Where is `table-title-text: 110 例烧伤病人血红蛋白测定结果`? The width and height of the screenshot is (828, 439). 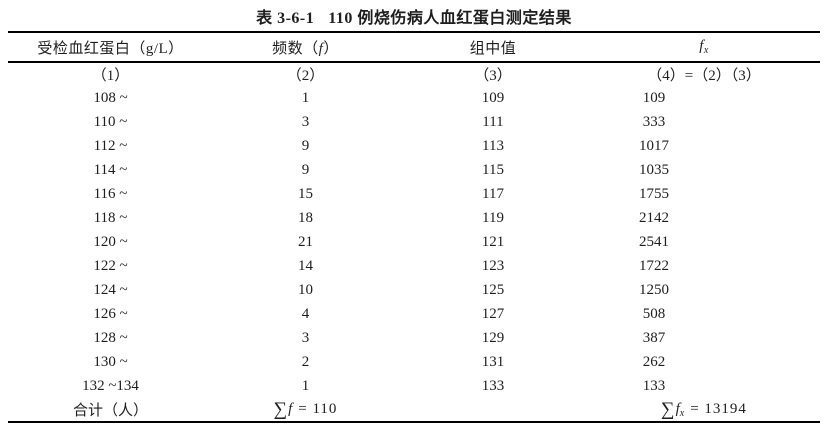
table-title-text: 110 例烧伤病人血红蛋白测定结果 is located at coordinates (450, 18).